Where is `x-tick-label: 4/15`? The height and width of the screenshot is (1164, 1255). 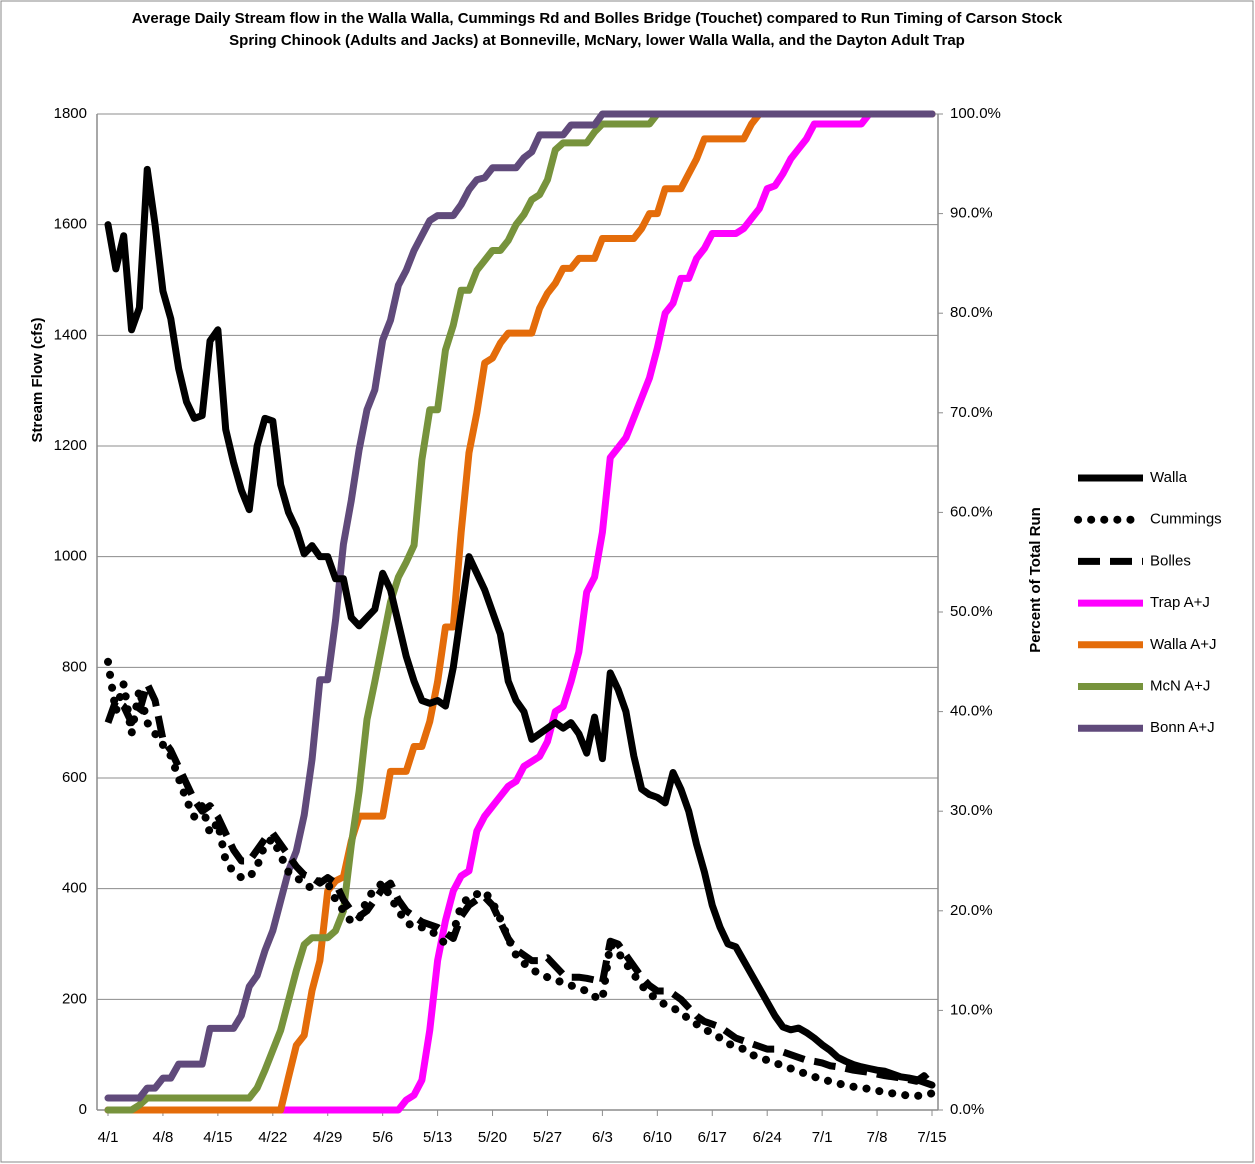 x-tick-label: 4/15 is located at coordinates (217, 1137).